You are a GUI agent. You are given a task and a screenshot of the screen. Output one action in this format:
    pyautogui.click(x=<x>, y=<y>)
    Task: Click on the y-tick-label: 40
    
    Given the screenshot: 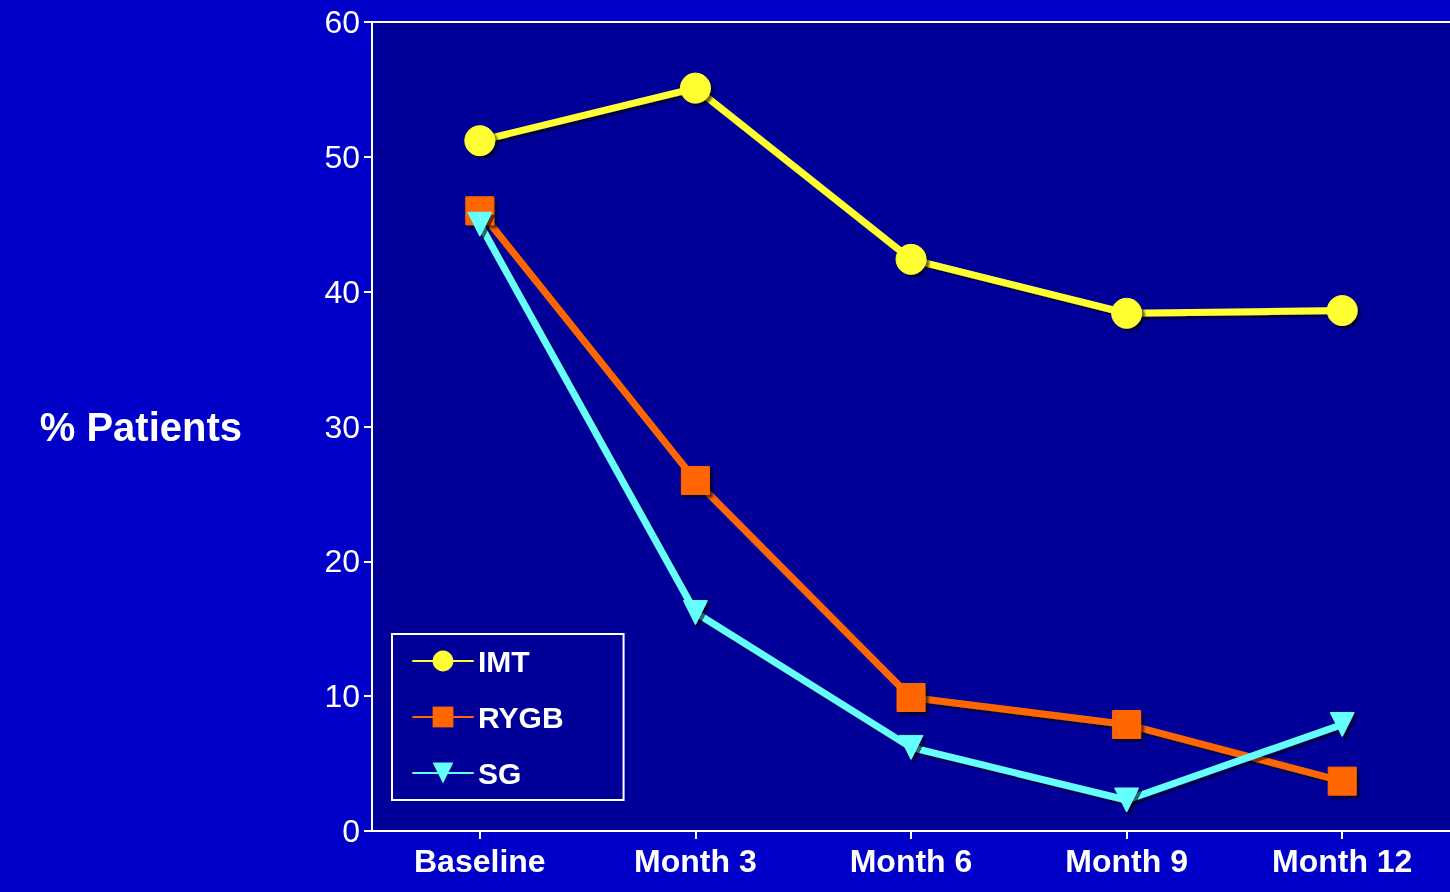 What is the action you would take?
    pyautogui.click(x=342, y=291)
    